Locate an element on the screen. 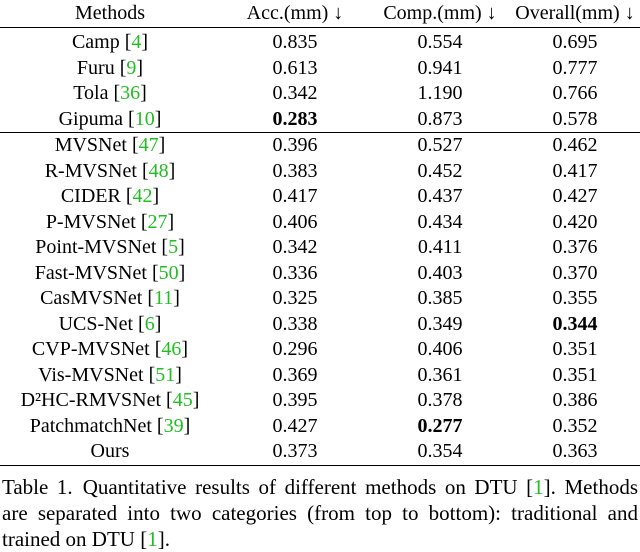 The width and height of the screenshot is (640, 552). comp-cell: 0.403 is located at coordinates (440, 274).